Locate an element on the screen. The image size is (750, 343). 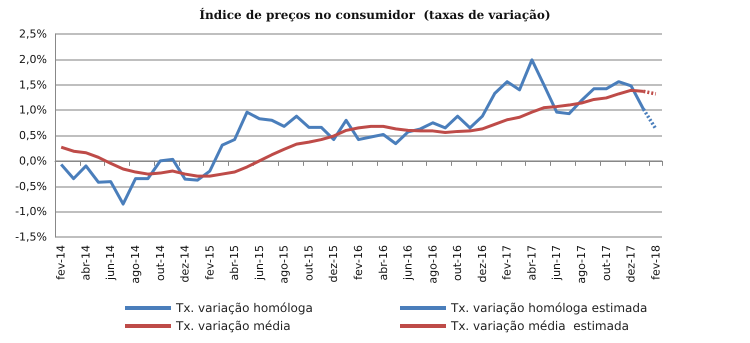
y-tick-label: 0,5% is located at coordinates (33, 135).